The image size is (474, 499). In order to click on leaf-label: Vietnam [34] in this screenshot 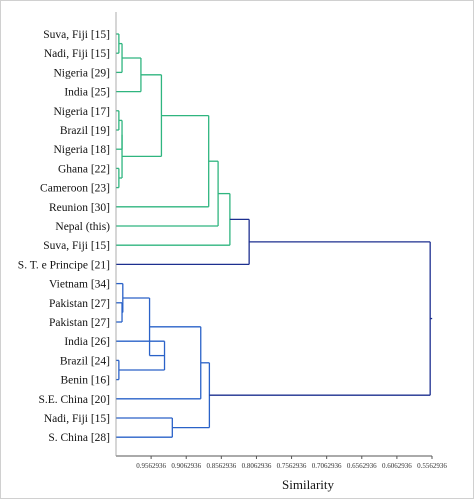, I will do `click(79, 285)`.